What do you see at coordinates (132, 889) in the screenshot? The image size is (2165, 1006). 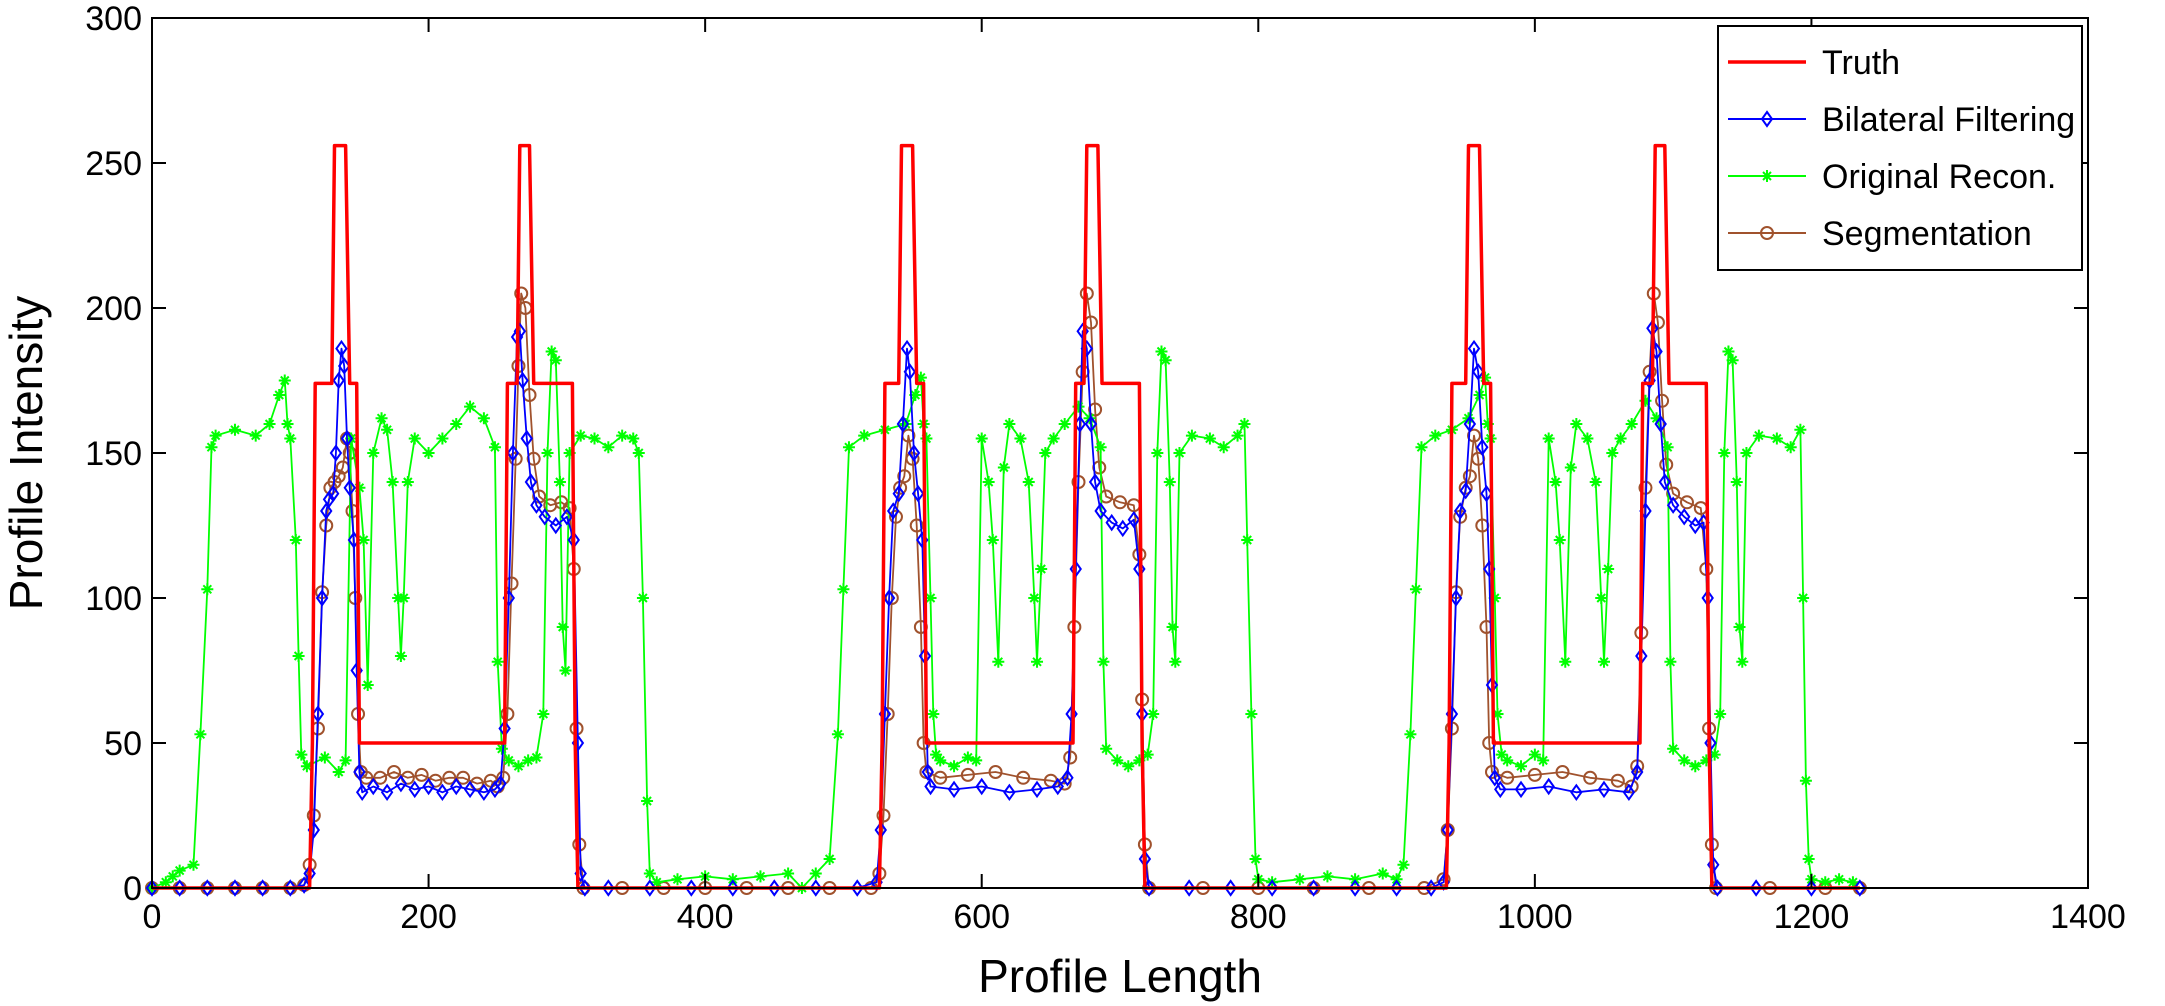 I see `y-tick-label: 0` at bounding box center [132, 889].